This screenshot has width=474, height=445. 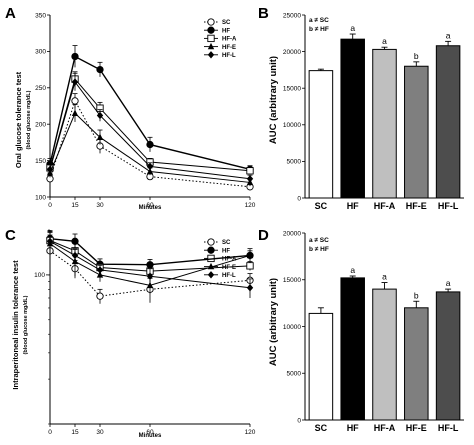 I want to click on panel-a-legend-label: HF, so click(x=226, y=31).